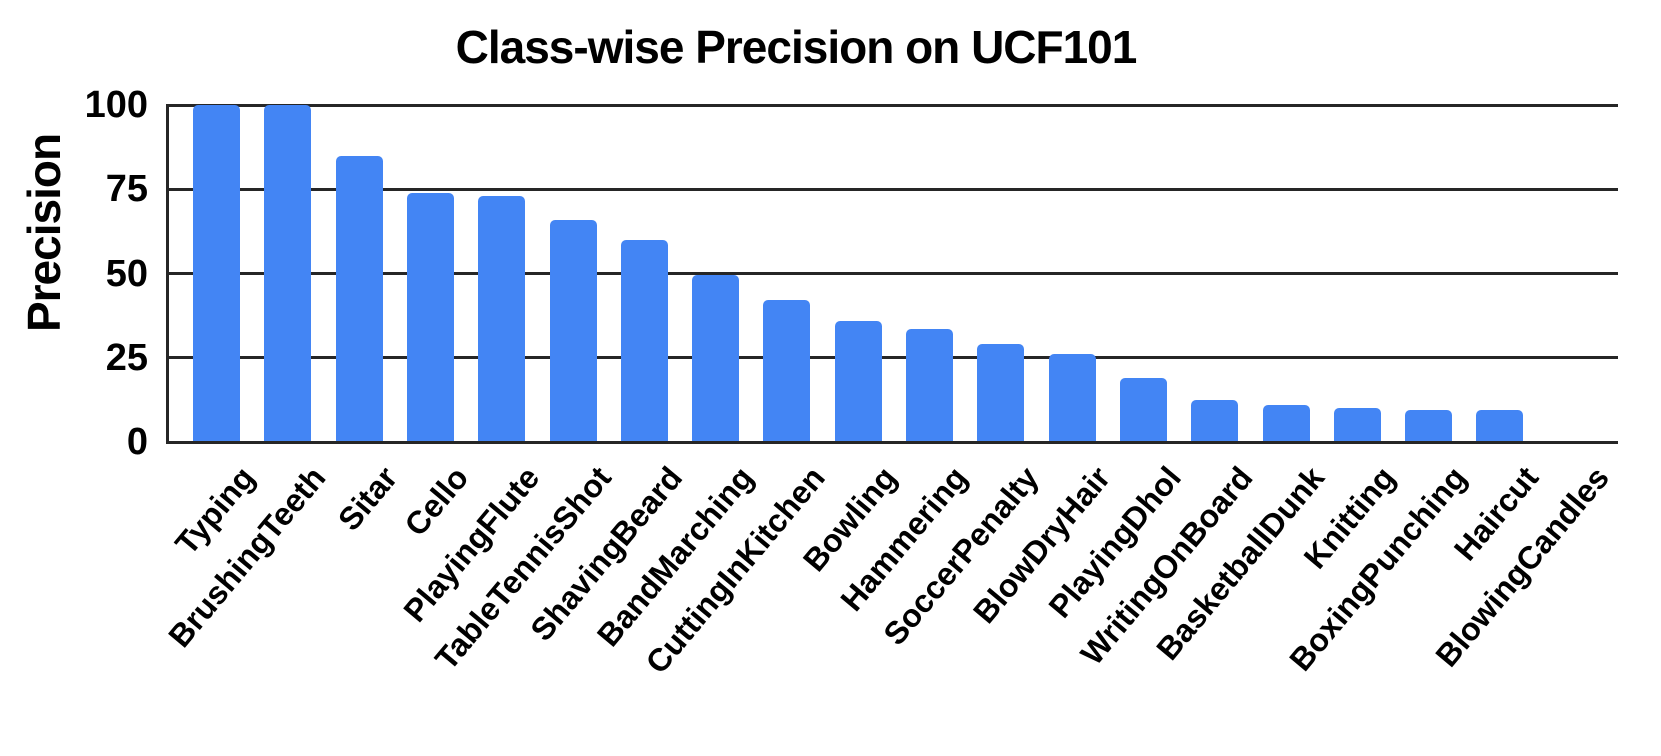 The image size is (1661, 756). Describe the element at coordinates (167, 274) in the screenshot. I see `y-axis-spine` at that location.